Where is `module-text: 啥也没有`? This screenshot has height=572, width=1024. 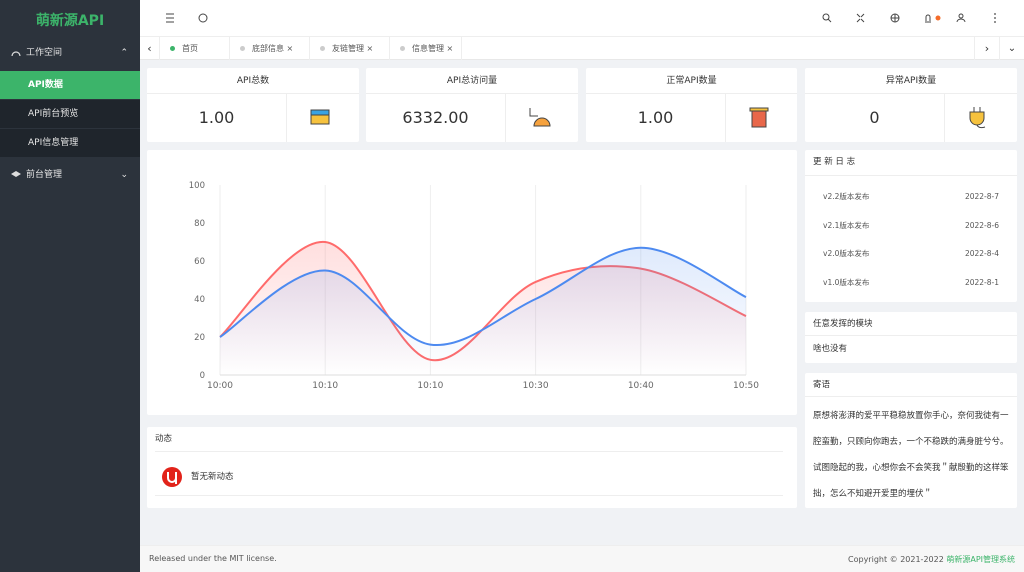 module-text: 啥也没有 is located at coordinates (830, 349).